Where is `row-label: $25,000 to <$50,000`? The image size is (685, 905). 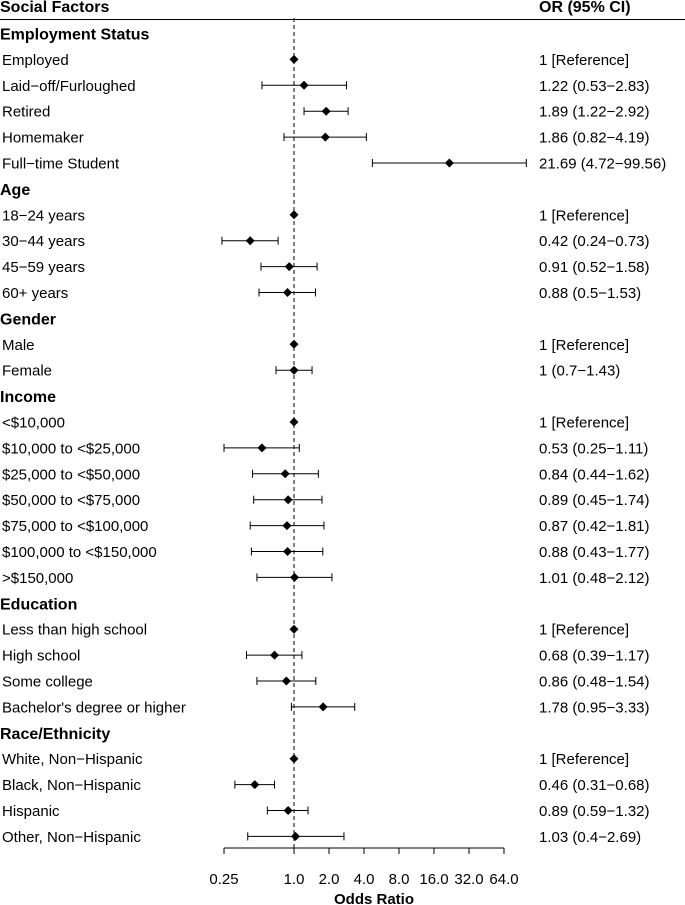
row-label: $25,000 to <$50,000 is located at coordinates (71, 474).